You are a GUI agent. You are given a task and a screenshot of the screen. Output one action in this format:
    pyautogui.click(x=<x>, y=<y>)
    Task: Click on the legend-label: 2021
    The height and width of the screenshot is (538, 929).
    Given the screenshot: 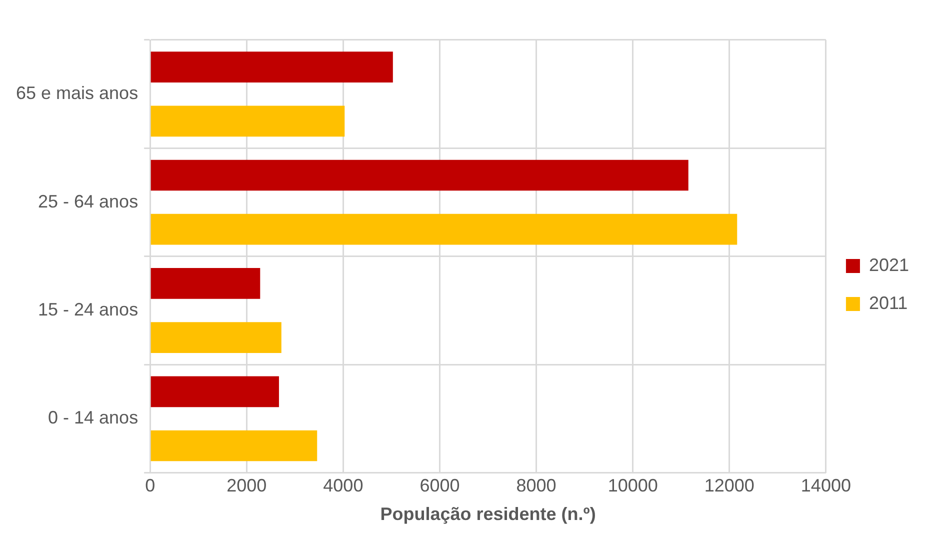 What is the action you would take?
    pyautogui.click(x=889, y=264)
    